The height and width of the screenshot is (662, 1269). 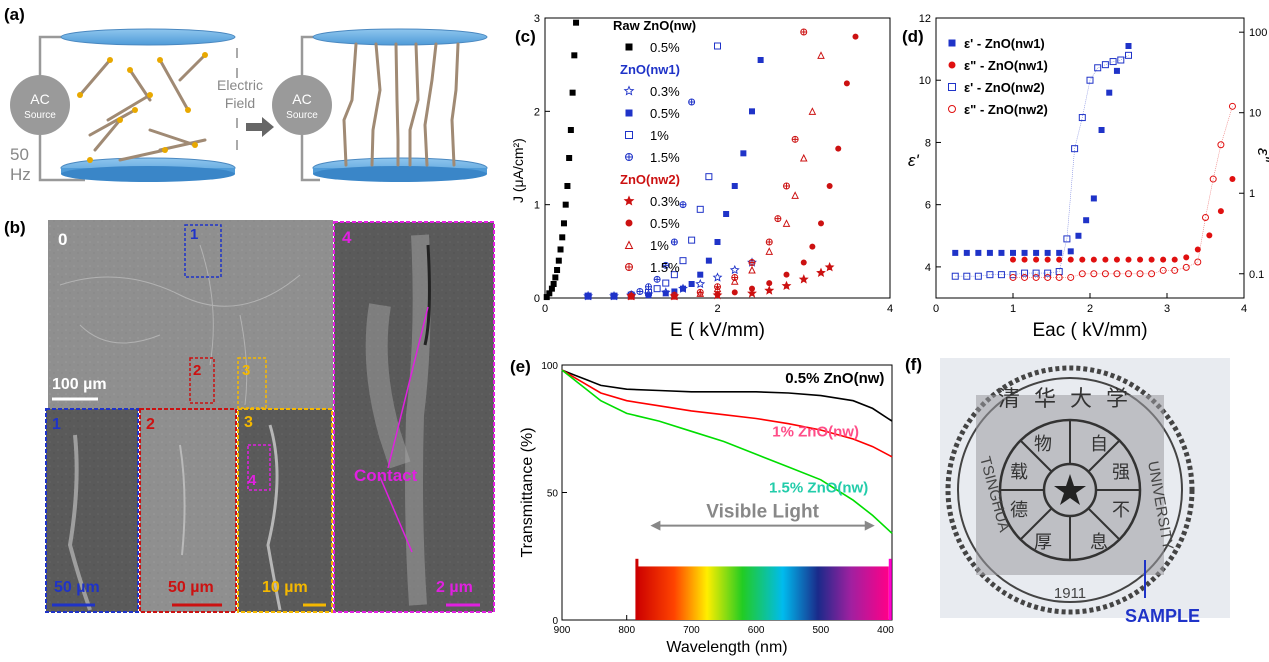 I want to click on y-tick-label: 8, so click(x=928, y=143).